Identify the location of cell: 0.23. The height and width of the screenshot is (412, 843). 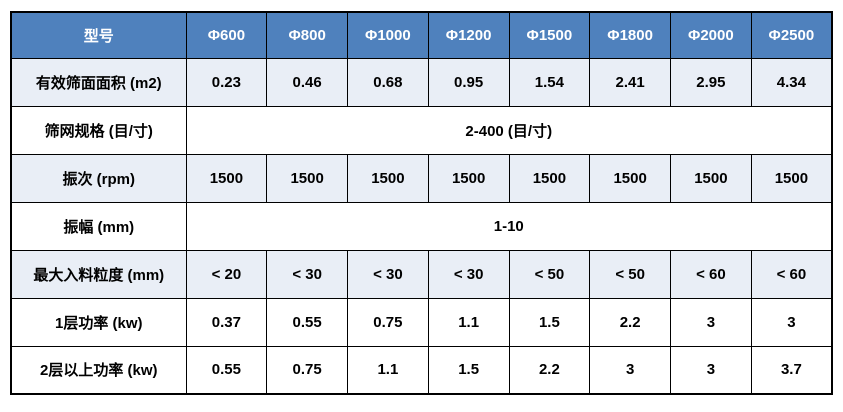
(226, 82).